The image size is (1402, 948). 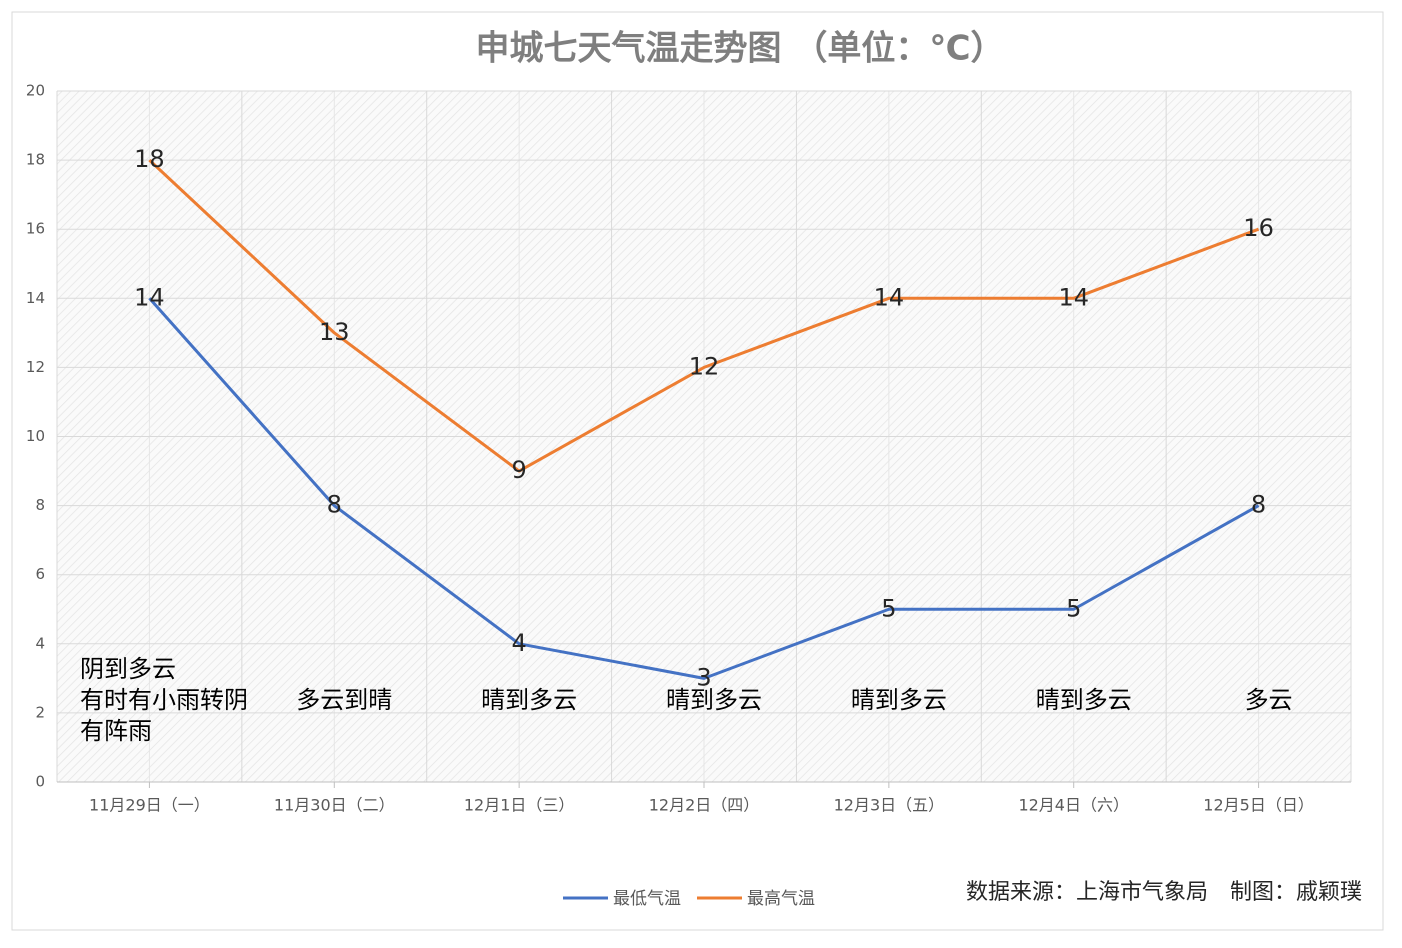 I want to click on weather-label: 多云到晴, so click(x=344, y=700).